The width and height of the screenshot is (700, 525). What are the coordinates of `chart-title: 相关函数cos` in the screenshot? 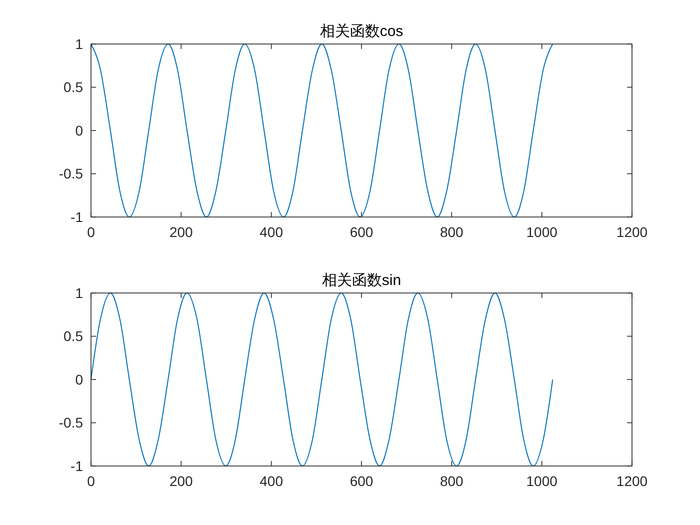 It's located at (362, 31).